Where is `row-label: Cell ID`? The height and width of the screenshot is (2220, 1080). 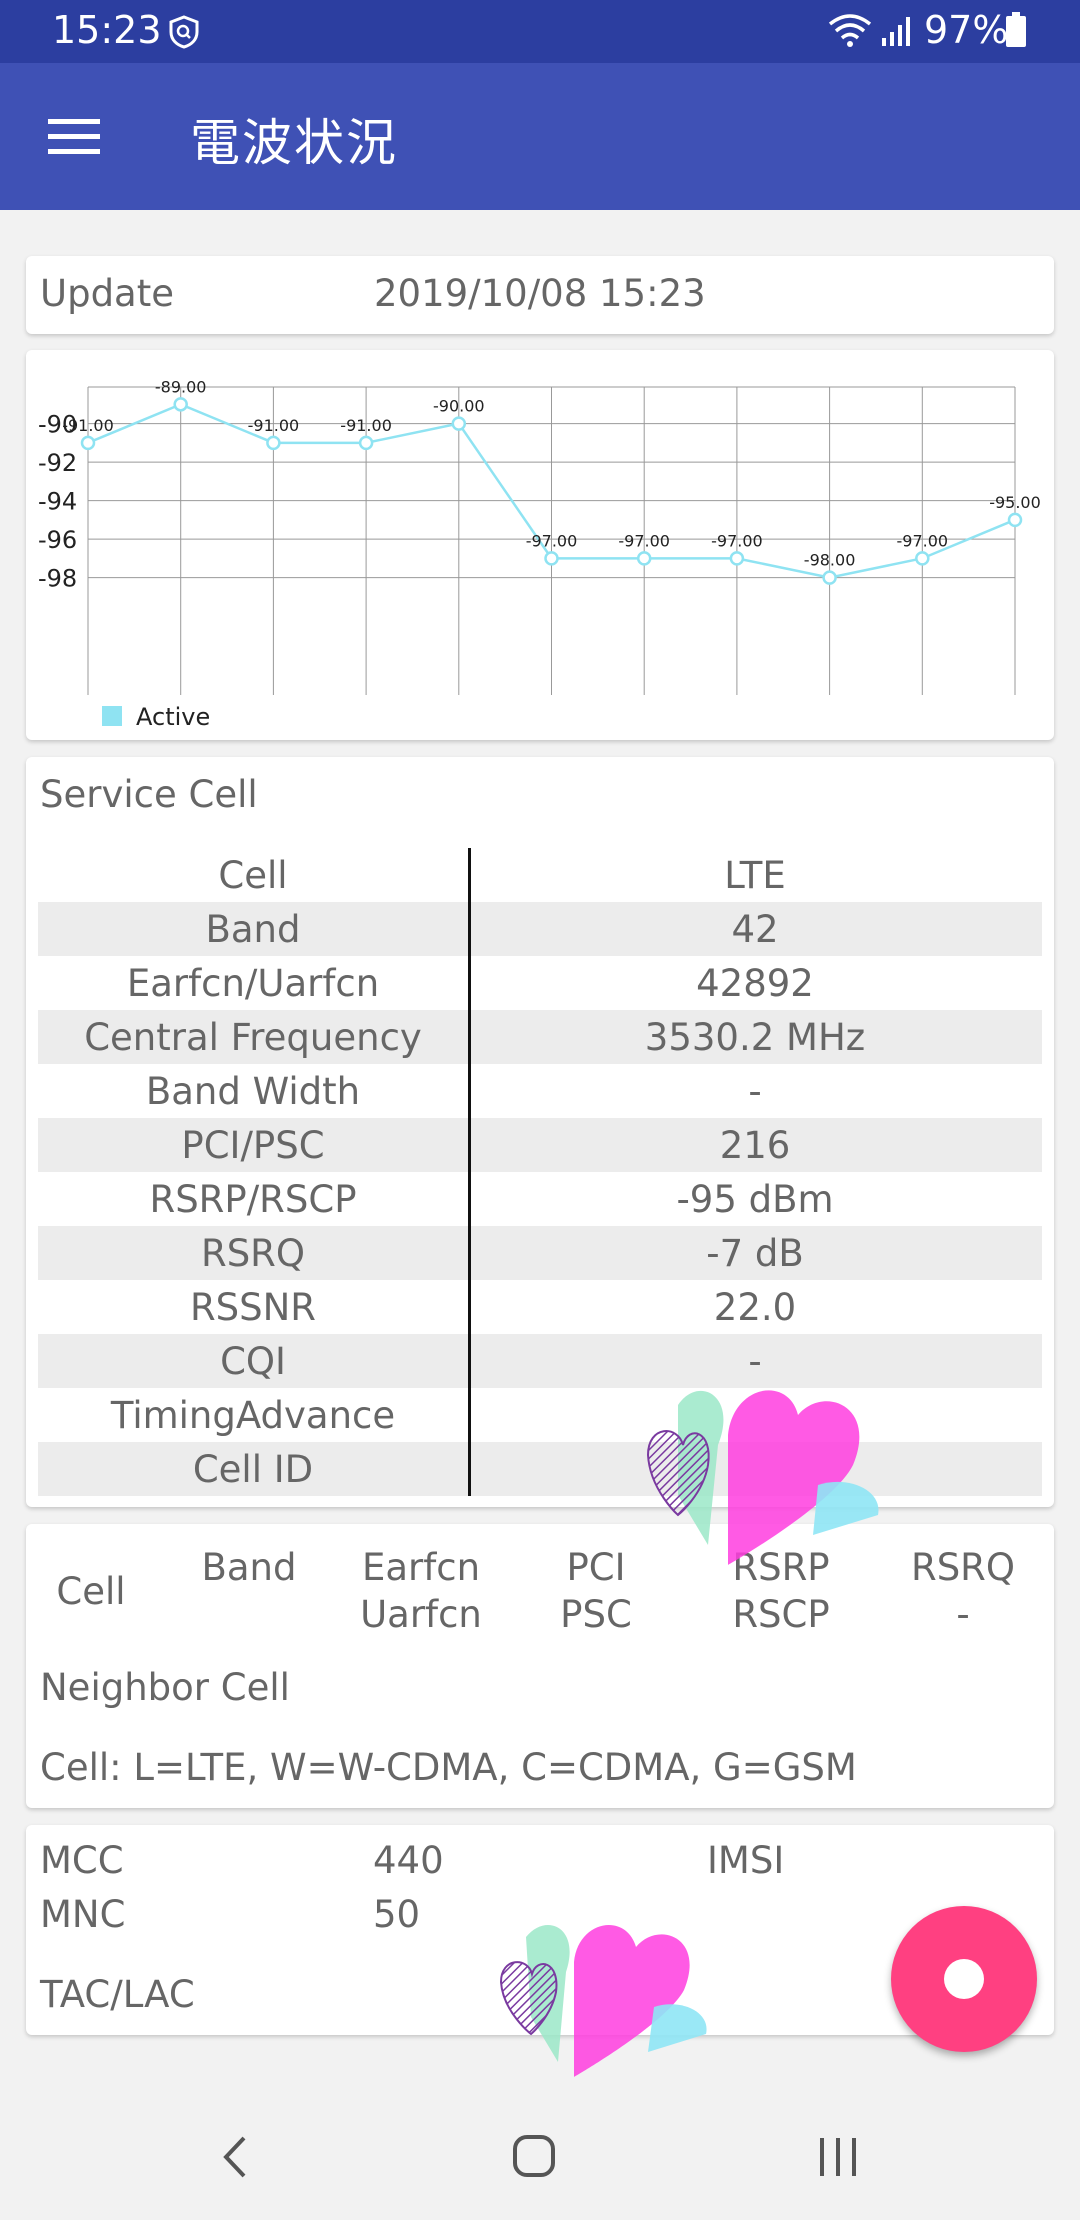 row-label: Cell ID is located at coordinates (253, 1469).